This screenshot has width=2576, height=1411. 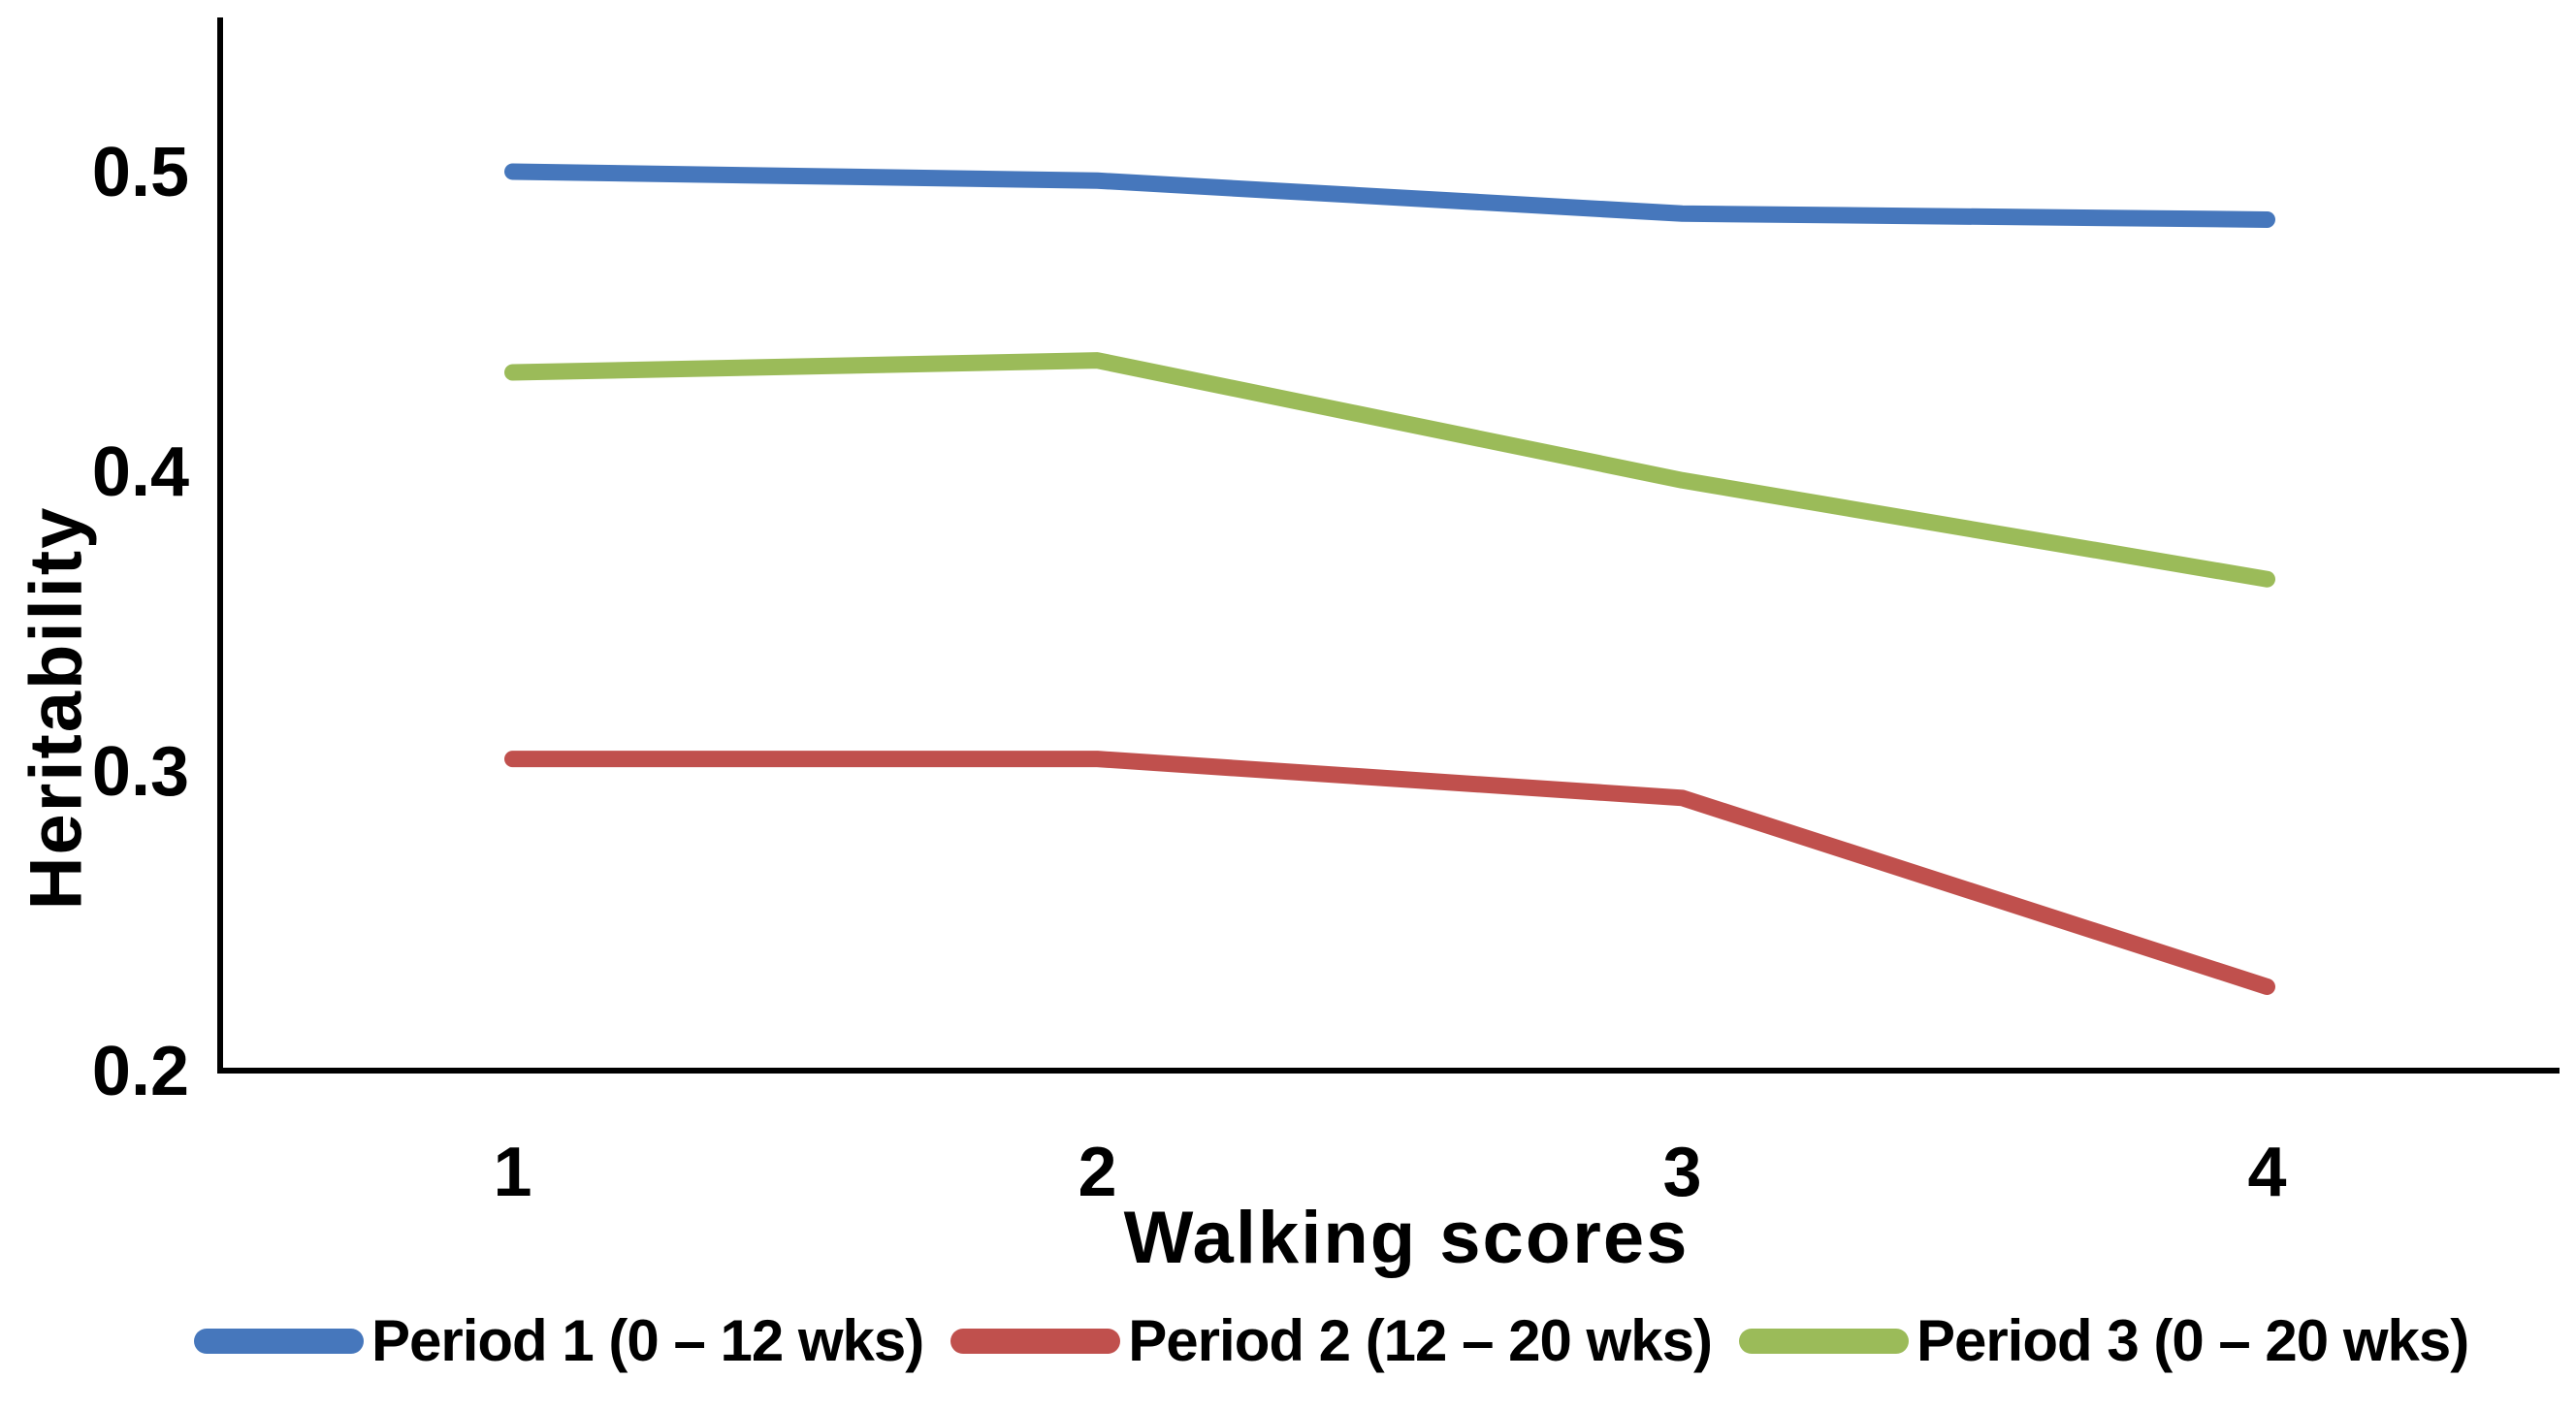 What do you see at coordinates (647, 1340) in the screenshot?
I see `legend-label-period-1: Period 1 (0 – 12 wks)` at bounding box center [647, 1340].